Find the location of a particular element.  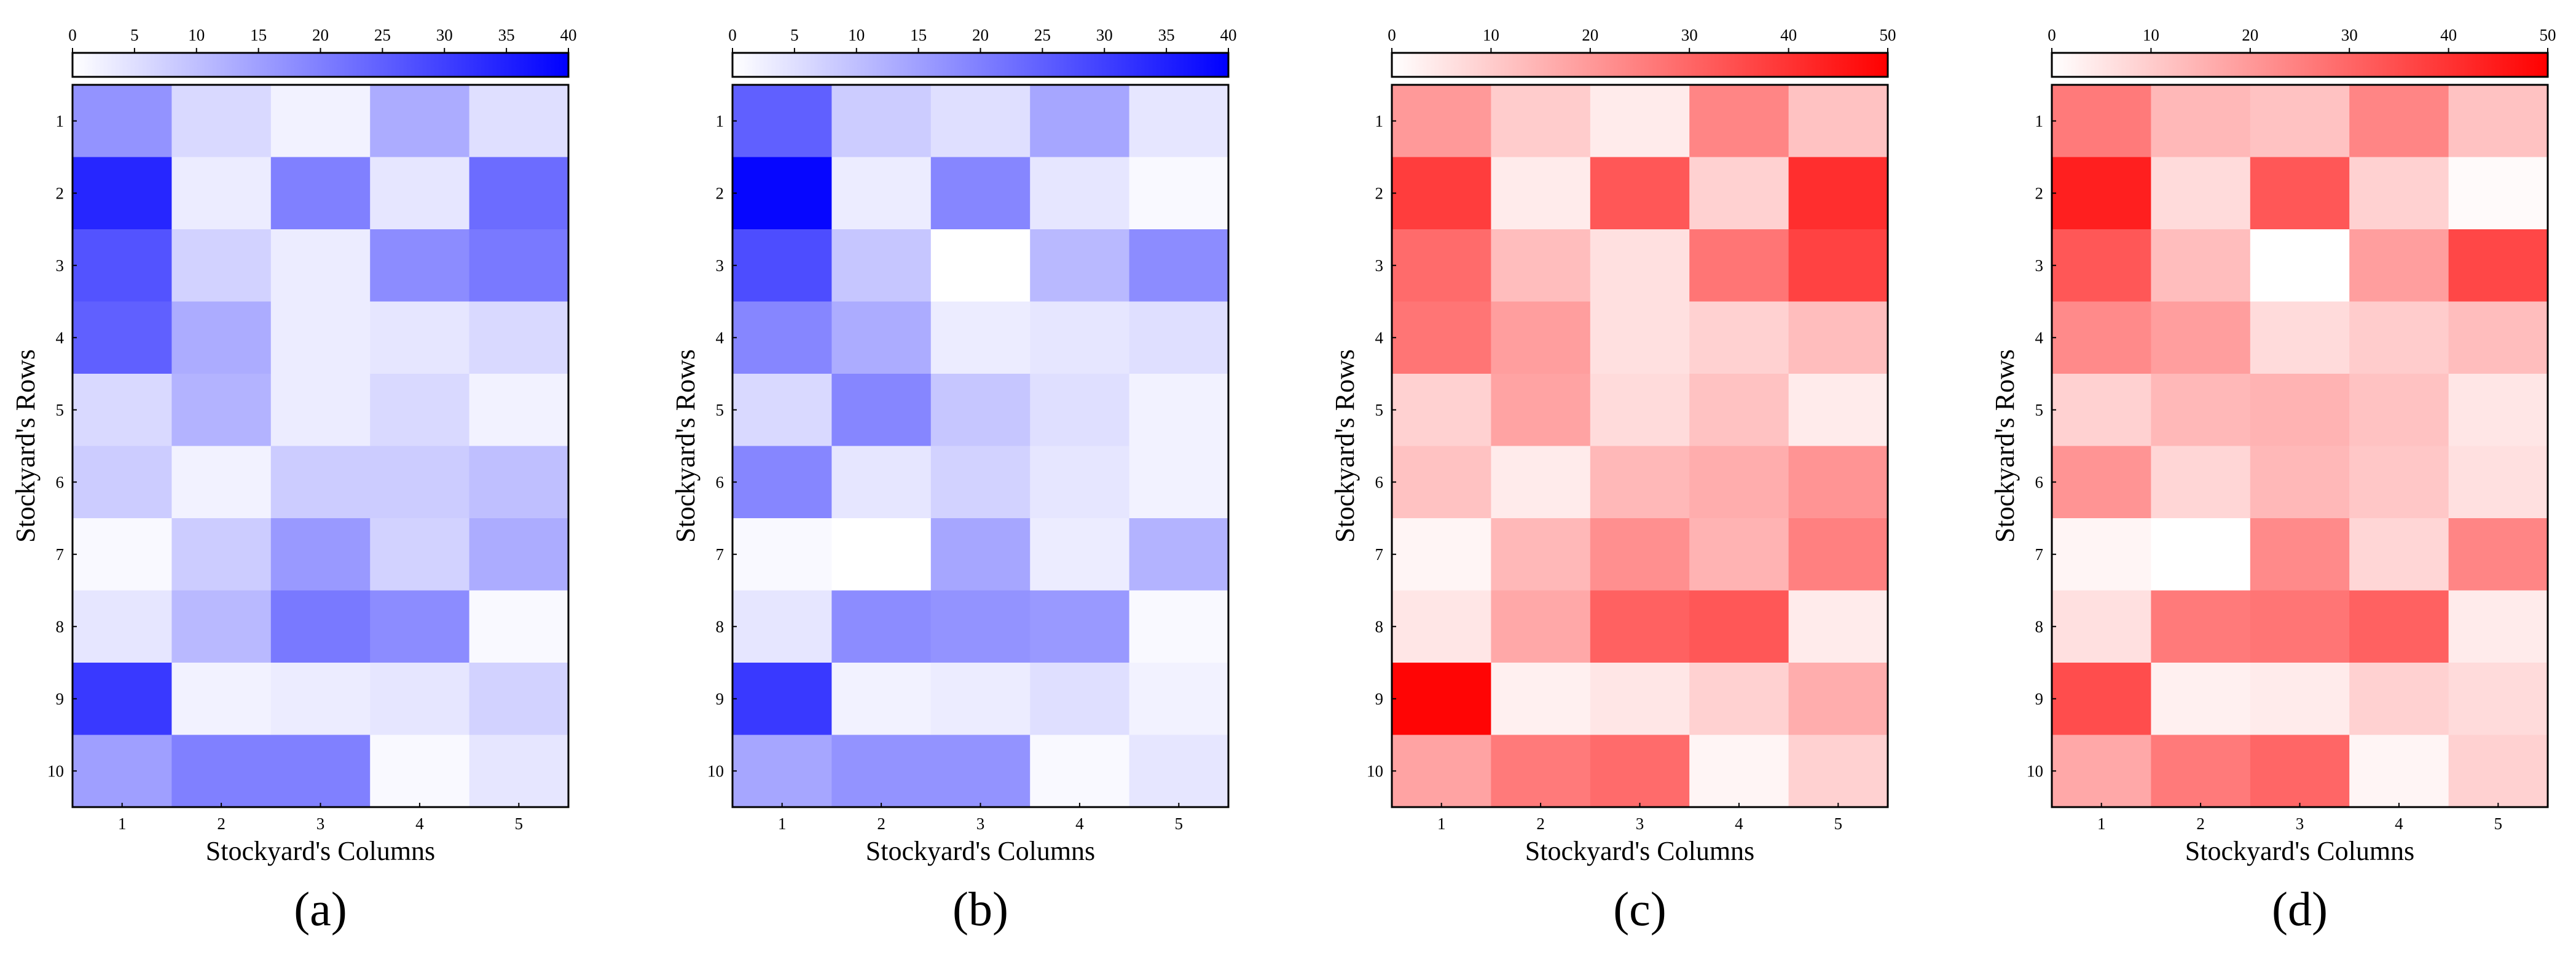

y-tick-label: 3 is located at coordinates (1379, 265).